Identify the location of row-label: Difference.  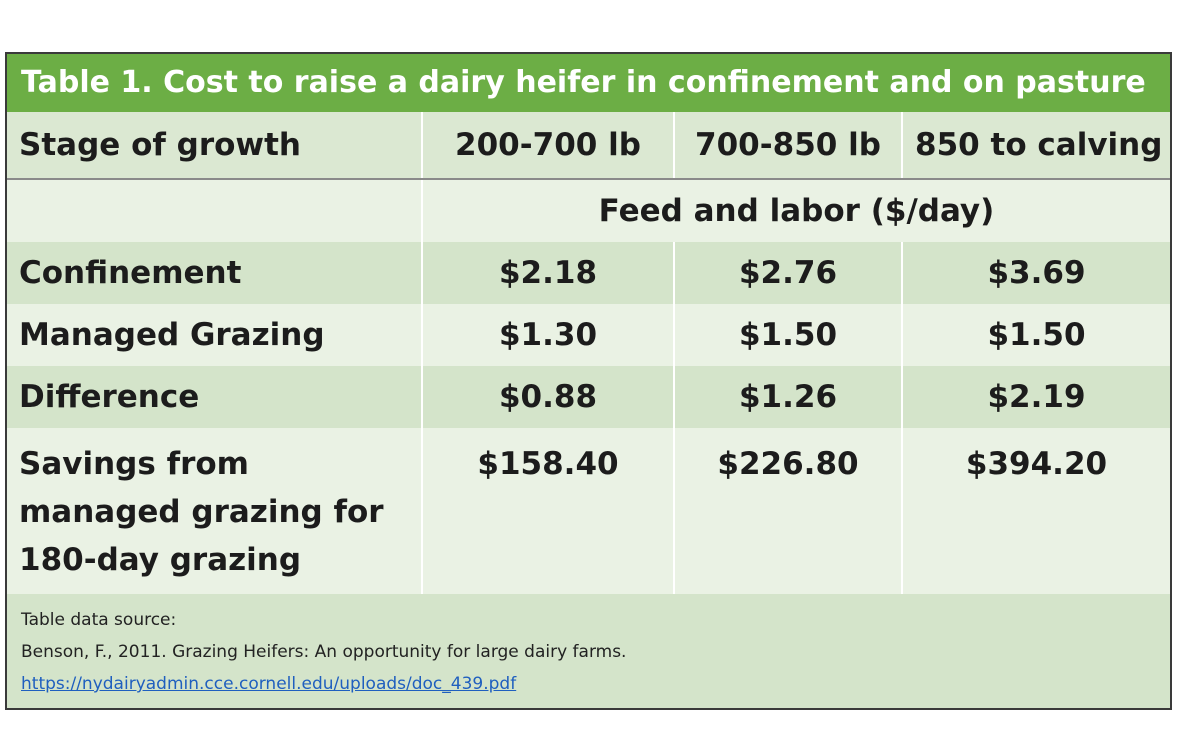
(215, 397).